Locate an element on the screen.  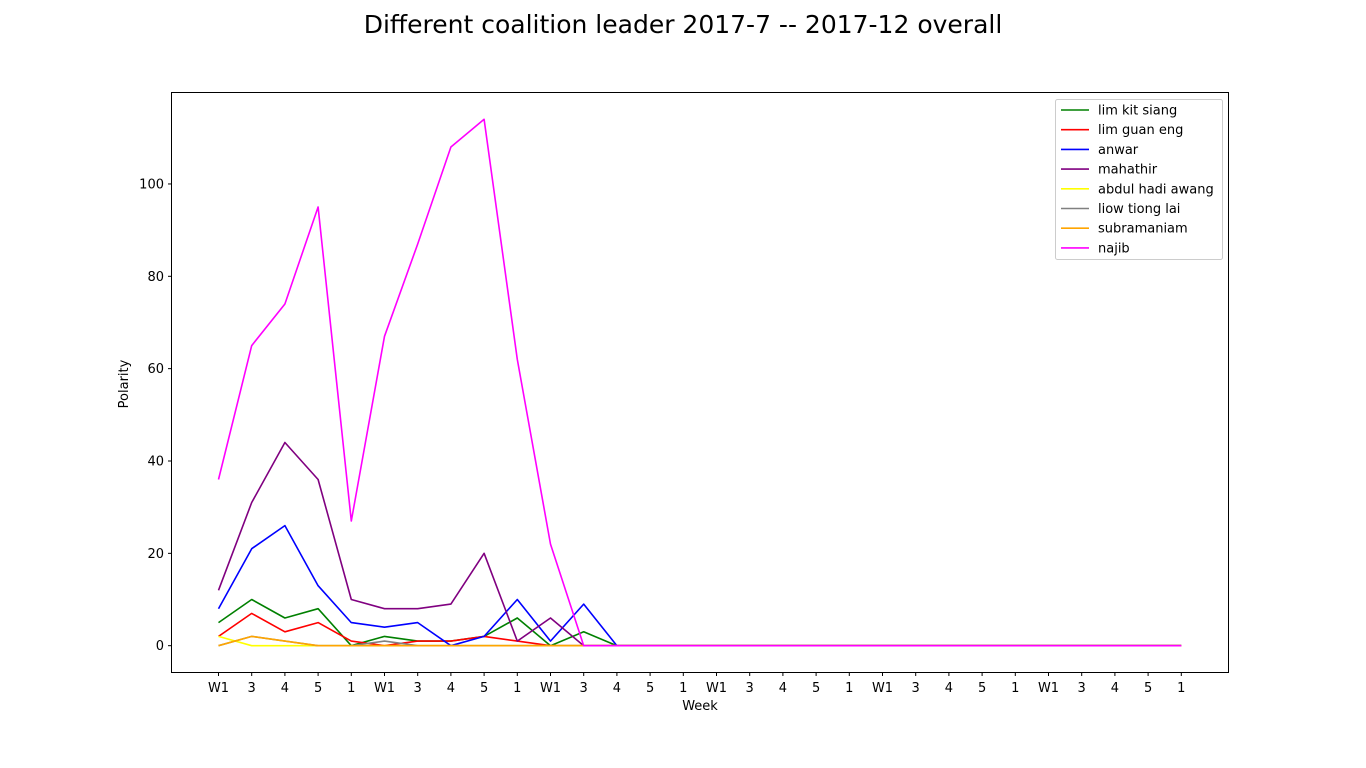
legend-frame is located at coordinates (1139, 179).